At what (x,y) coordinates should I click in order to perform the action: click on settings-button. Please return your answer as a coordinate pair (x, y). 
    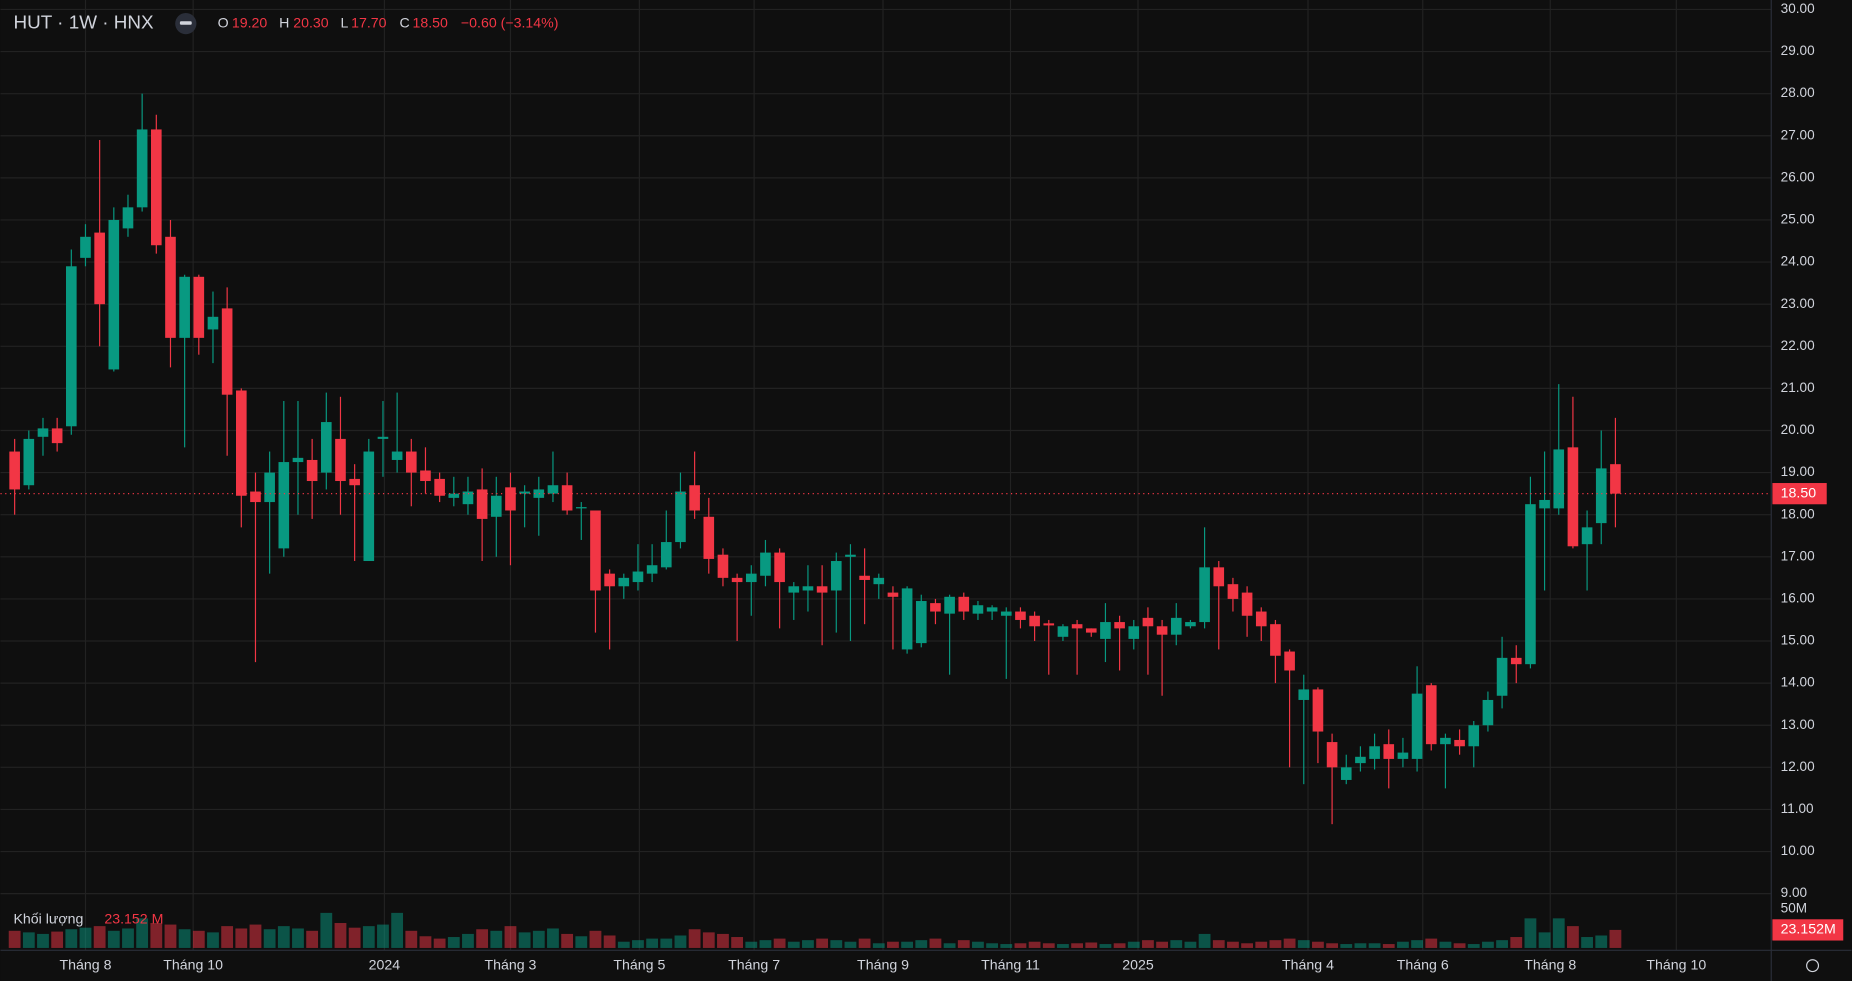
    Looking at the image, I should click on (1813, 966).